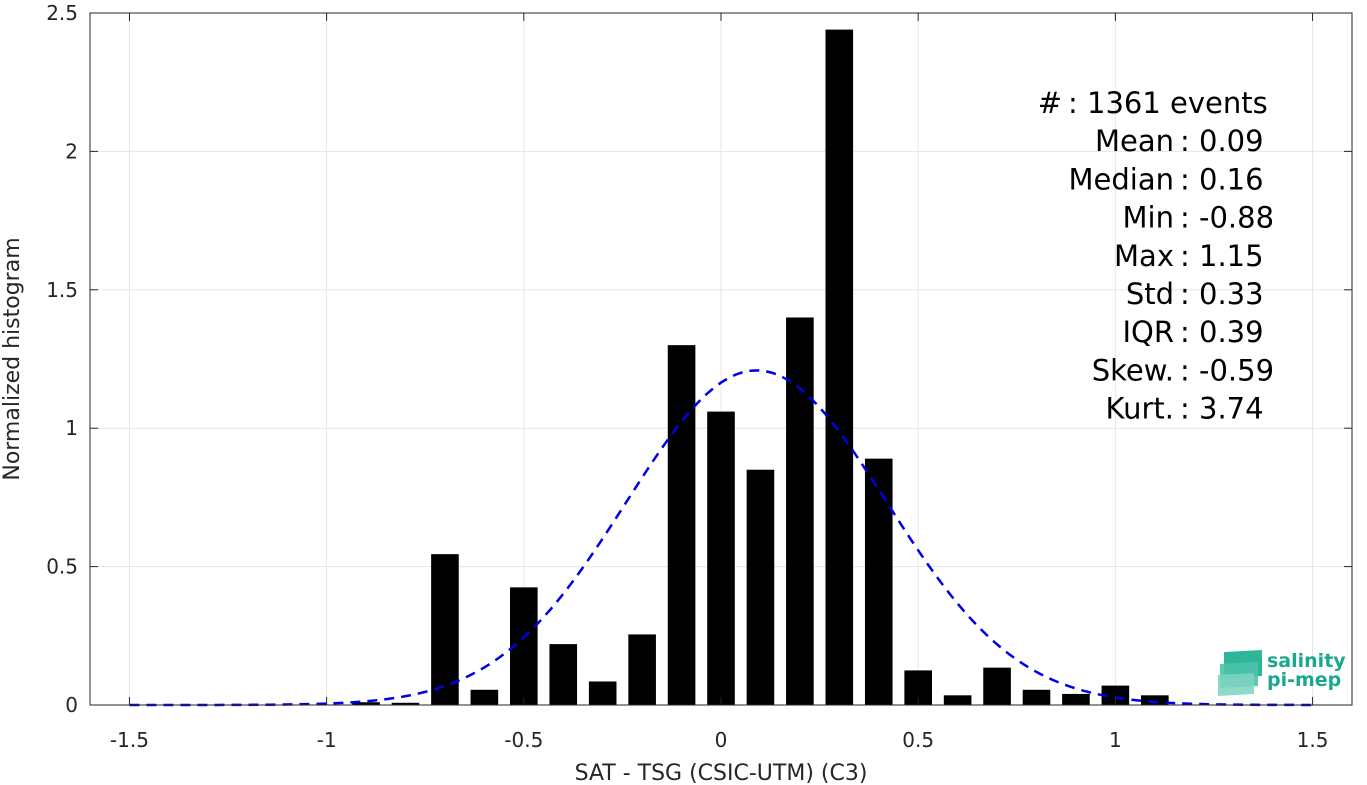 The height and width of the screenshot is (785, 1367). Describe the element at coordinates (1168, 103) in the screenshot. I see `stat-value: : 1361 events` at that location.